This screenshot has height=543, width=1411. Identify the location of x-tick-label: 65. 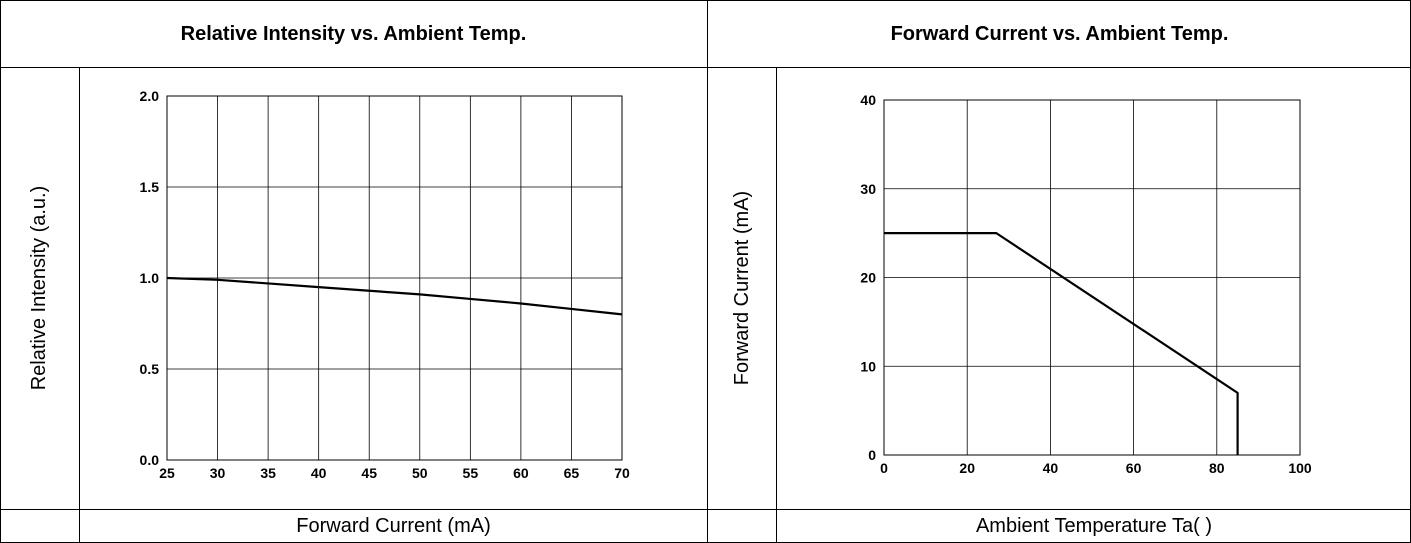
(572, 473).